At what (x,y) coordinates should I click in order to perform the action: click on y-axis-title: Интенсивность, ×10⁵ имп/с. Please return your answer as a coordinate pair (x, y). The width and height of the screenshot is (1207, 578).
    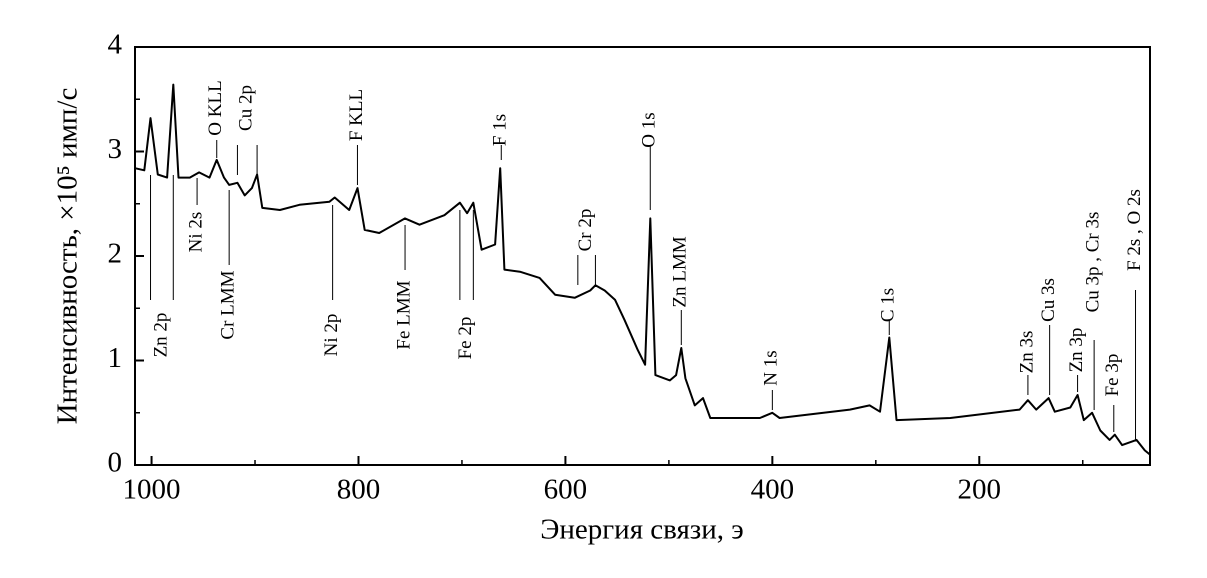
    Looking at the image, I should click on (68, 256).